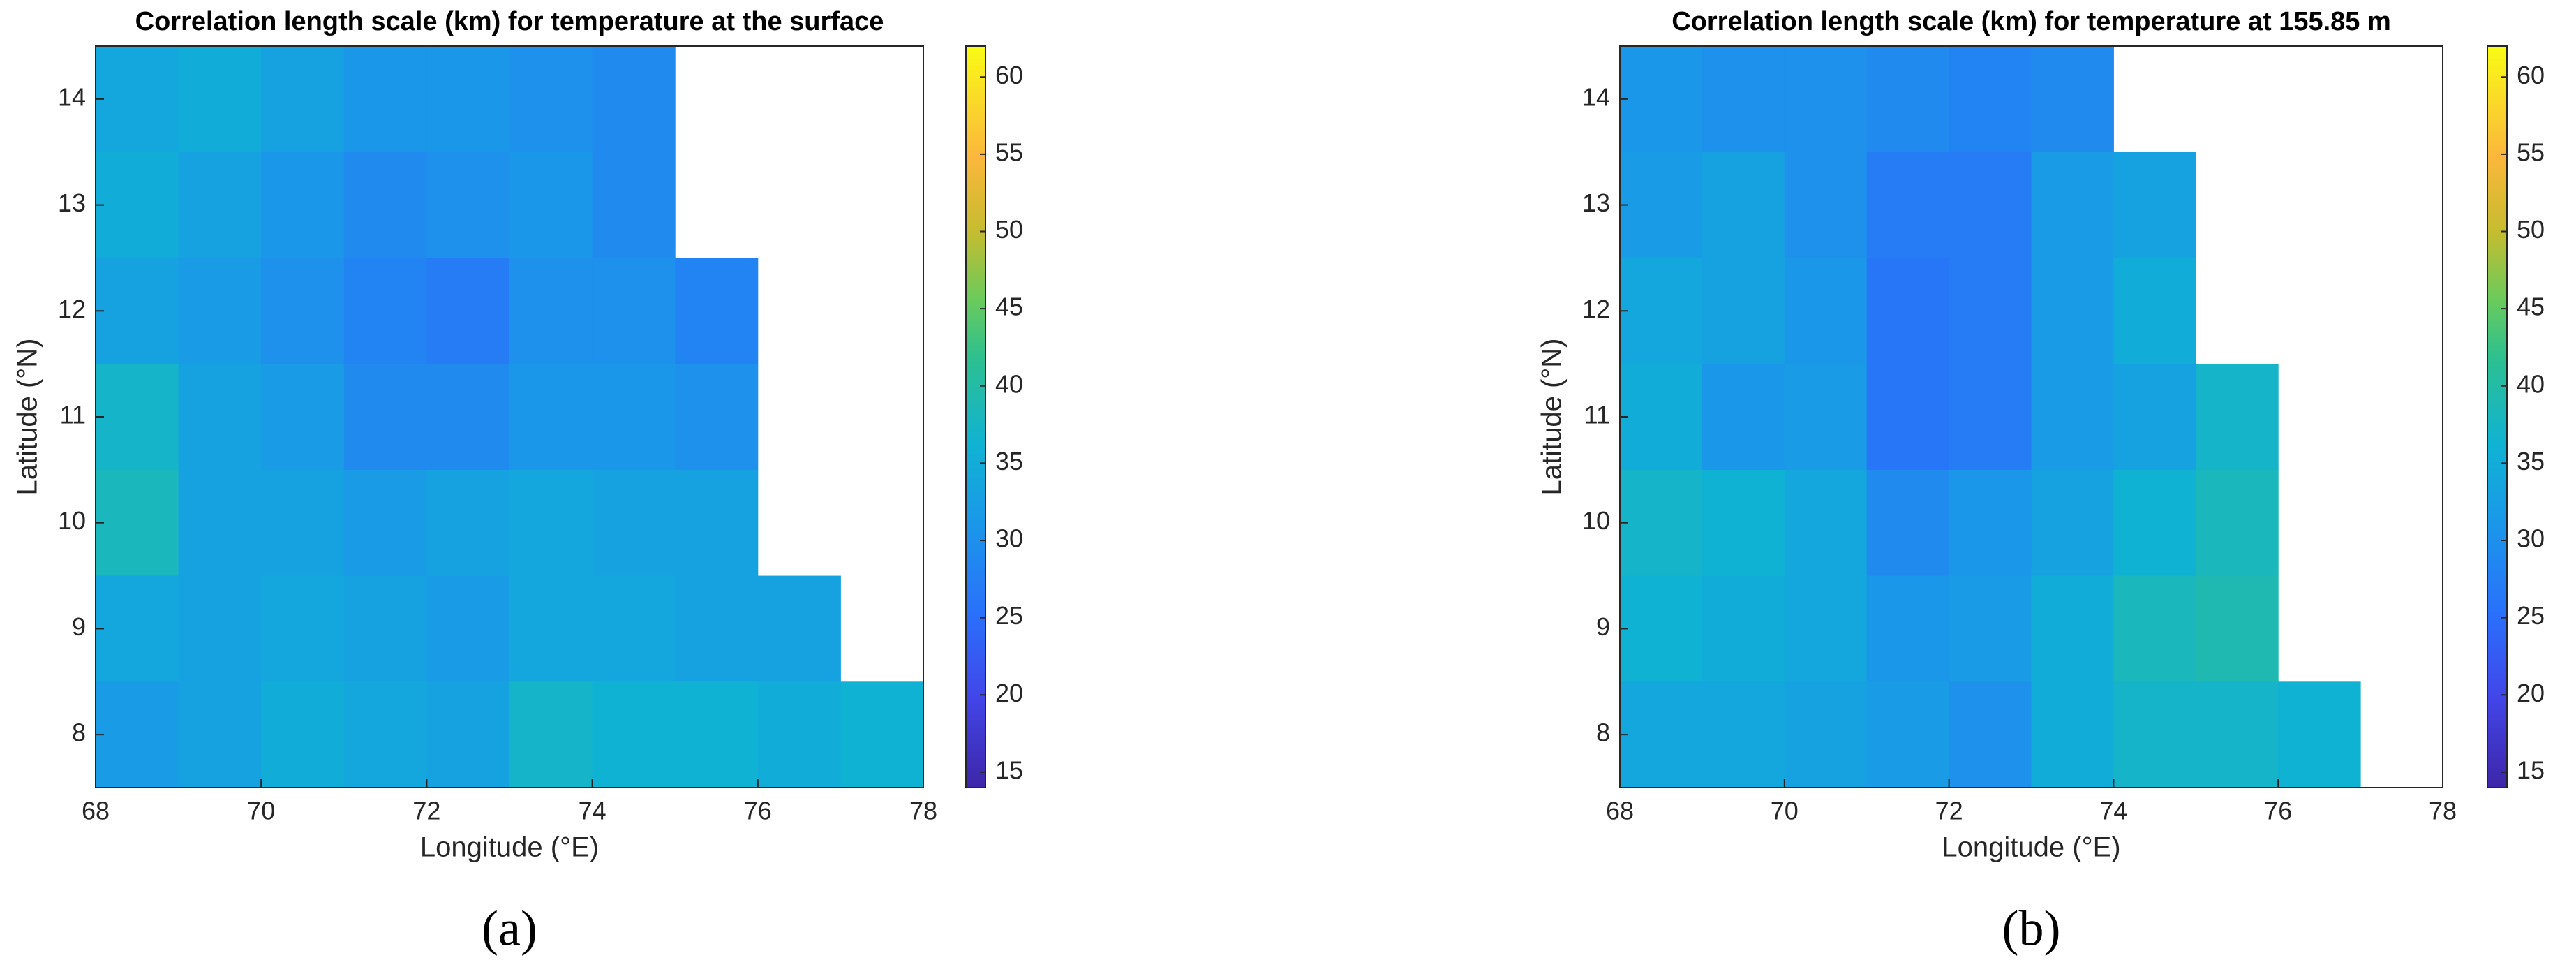 This screenshot has height=974, width=2576. I want to click on colorbar-tick-label: 35, so click(2531, 461).